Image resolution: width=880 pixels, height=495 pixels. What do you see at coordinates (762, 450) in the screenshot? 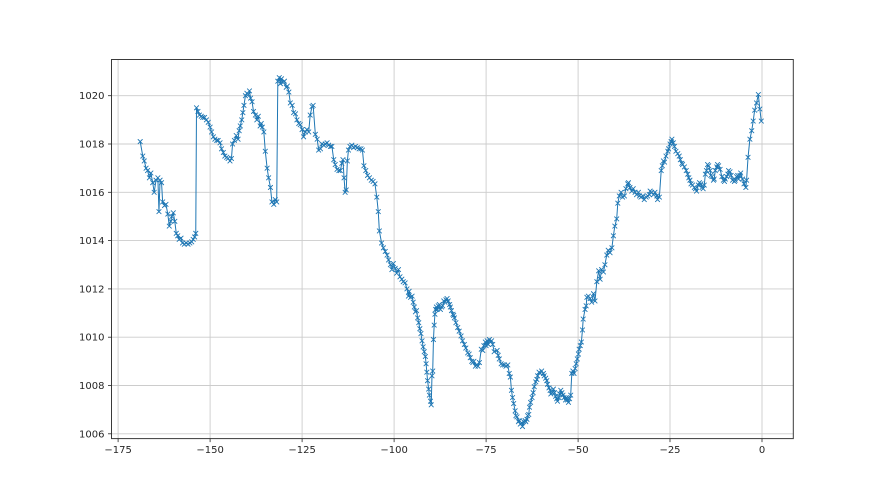
I see `x-tick-label: 0` at bounding box center [762, 450].